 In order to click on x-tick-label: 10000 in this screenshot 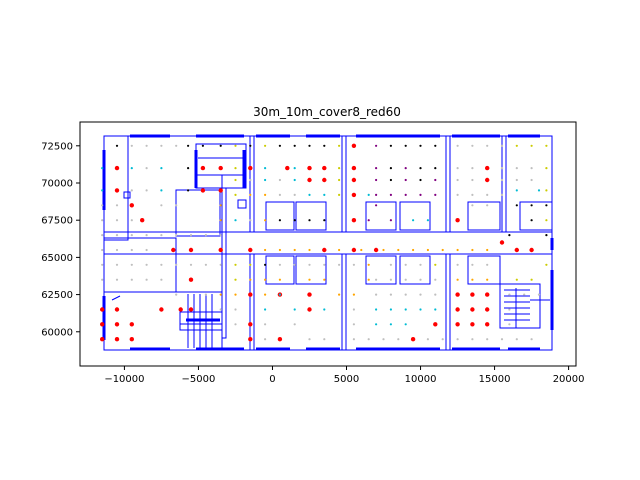, I will do `click(421, 379)`.